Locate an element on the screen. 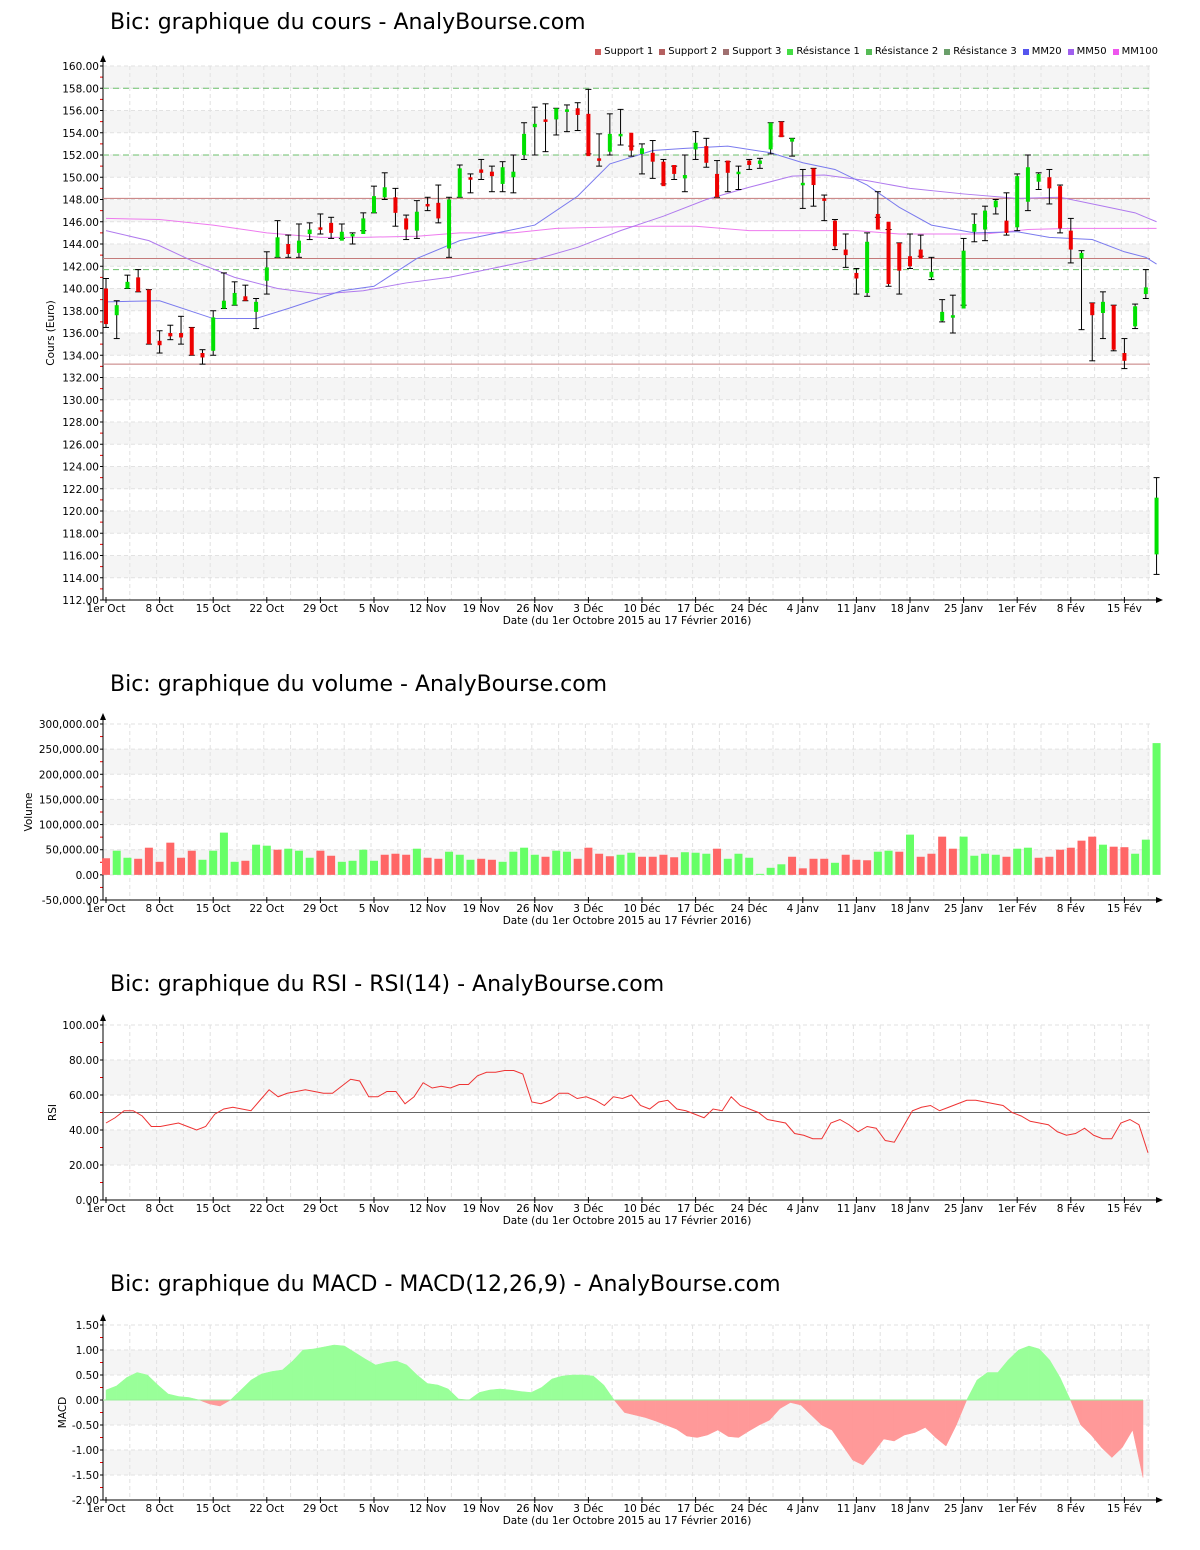  legend-item: Résistance 1 is located at coordinates (823, 51).